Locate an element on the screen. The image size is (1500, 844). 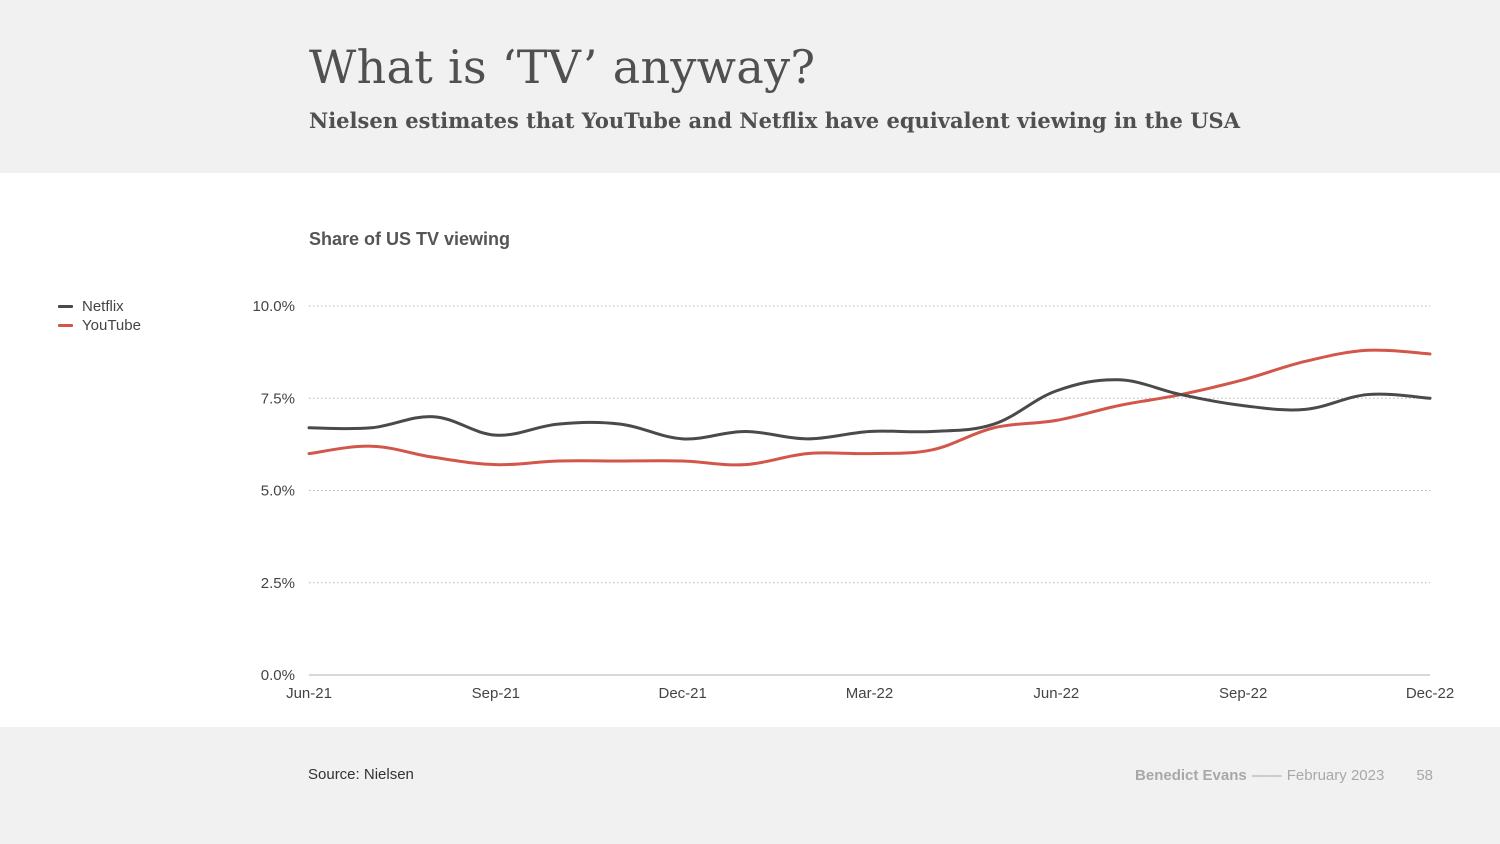
x-tick-label: Jun-21 is located at coordinates (309, 693).